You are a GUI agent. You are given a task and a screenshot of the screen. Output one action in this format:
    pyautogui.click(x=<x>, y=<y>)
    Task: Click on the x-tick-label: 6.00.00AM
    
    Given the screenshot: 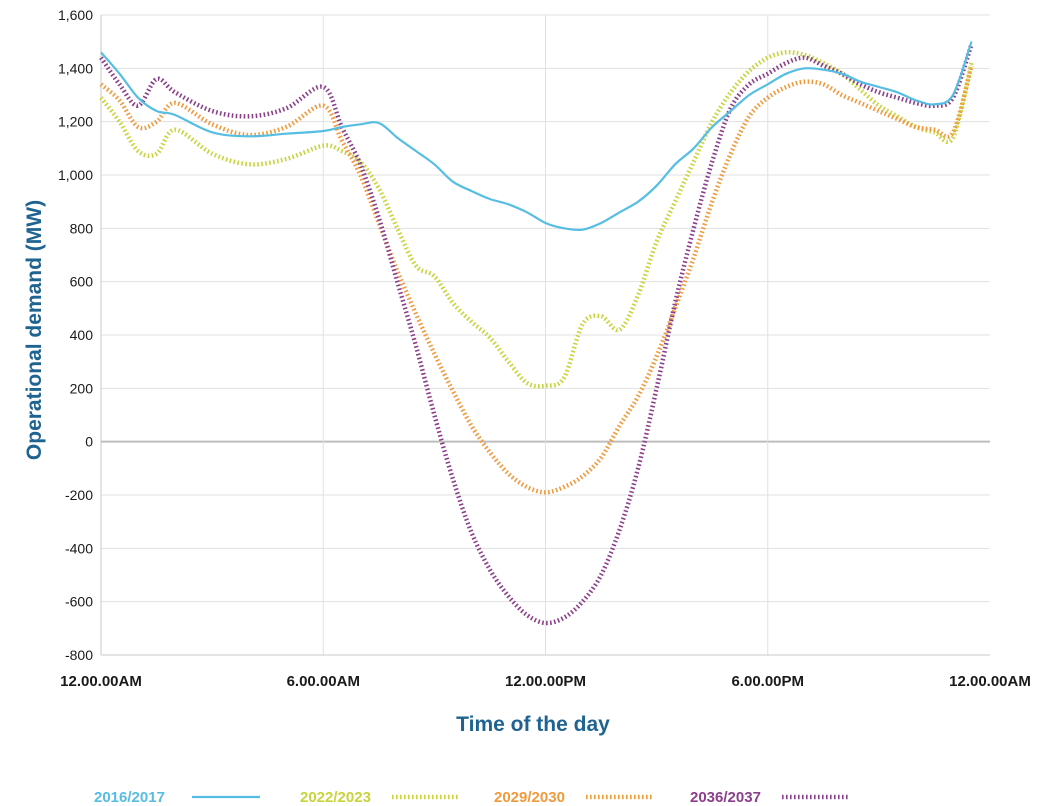 What is the action you would take?
    pyautogui.click(x=323, y=681)
    